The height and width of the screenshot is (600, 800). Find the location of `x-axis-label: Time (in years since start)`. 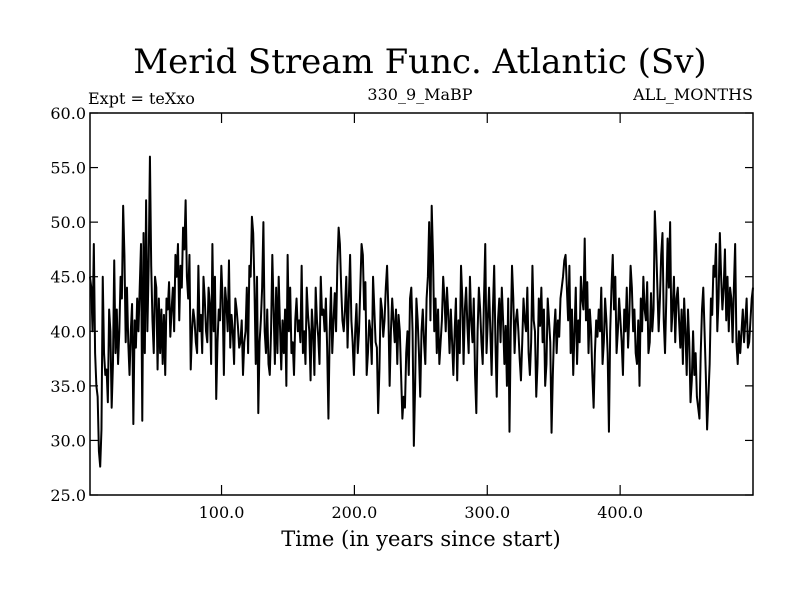

x-axis-label: Time (in years since start) is located at coordinates (420, 539).